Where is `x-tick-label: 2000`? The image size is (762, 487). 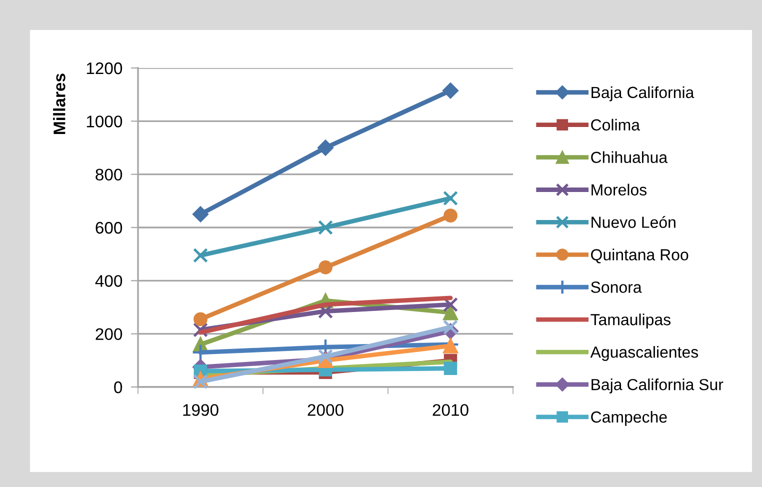
x-tick-label: 2000 is located at coordinates (326, 410).